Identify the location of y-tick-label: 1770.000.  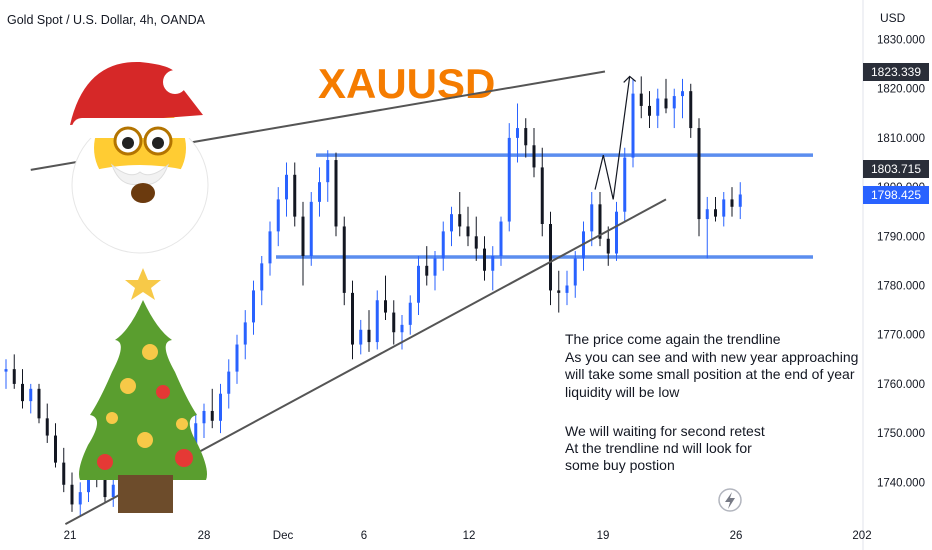
(901, 336).